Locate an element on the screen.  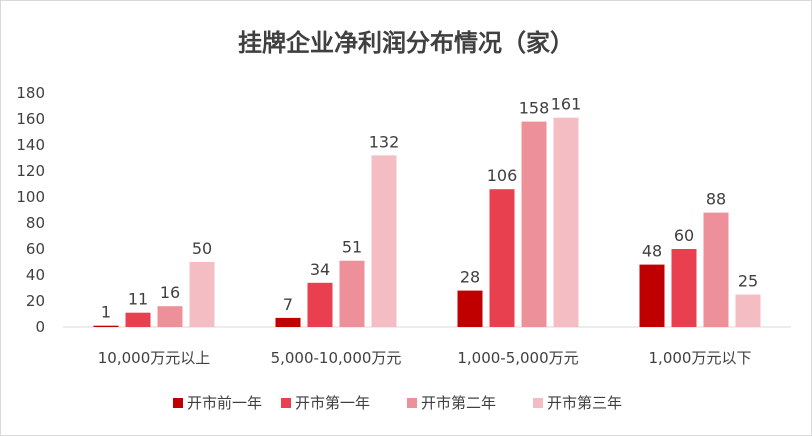
data-label: 132 is located at coordinates (384, 141).